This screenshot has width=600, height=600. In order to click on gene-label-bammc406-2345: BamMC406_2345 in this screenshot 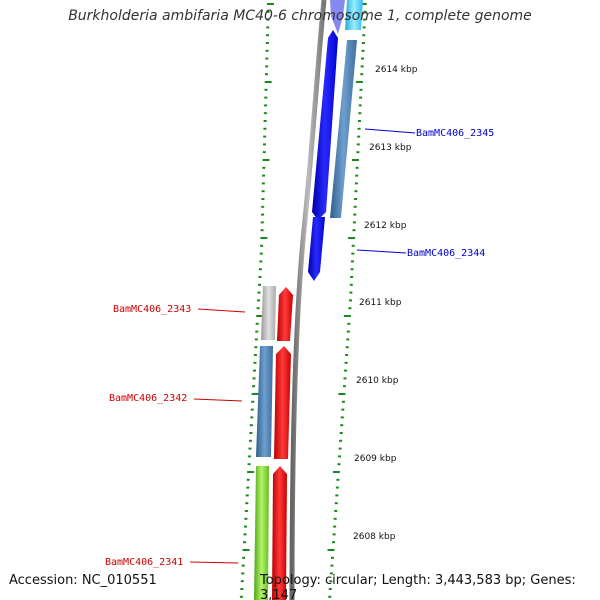, I will do `click(455, 133)`.